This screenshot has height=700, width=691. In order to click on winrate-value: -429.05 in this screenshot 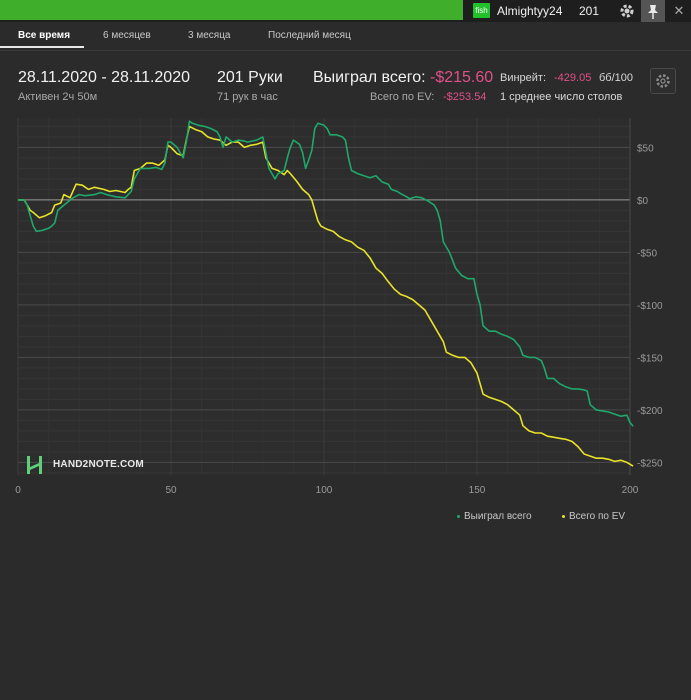, I will do `click(573, 78)`.